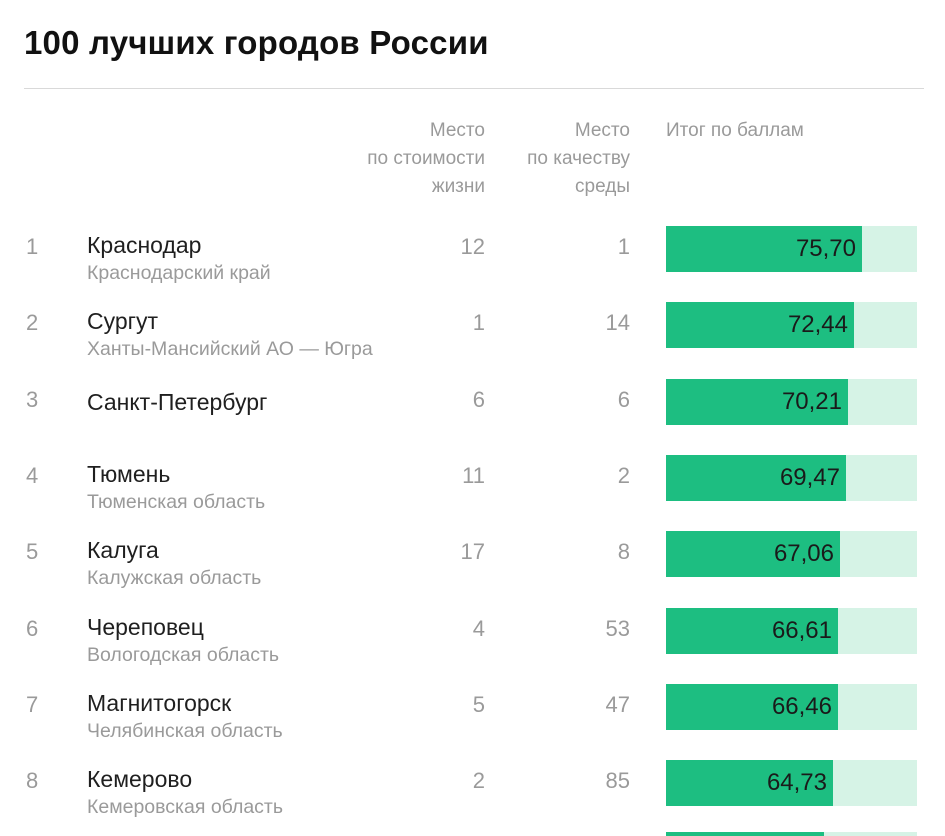  I want to click on table-row: 5 Калуга Калужская область 17 8 67,06, so click(472, 567).